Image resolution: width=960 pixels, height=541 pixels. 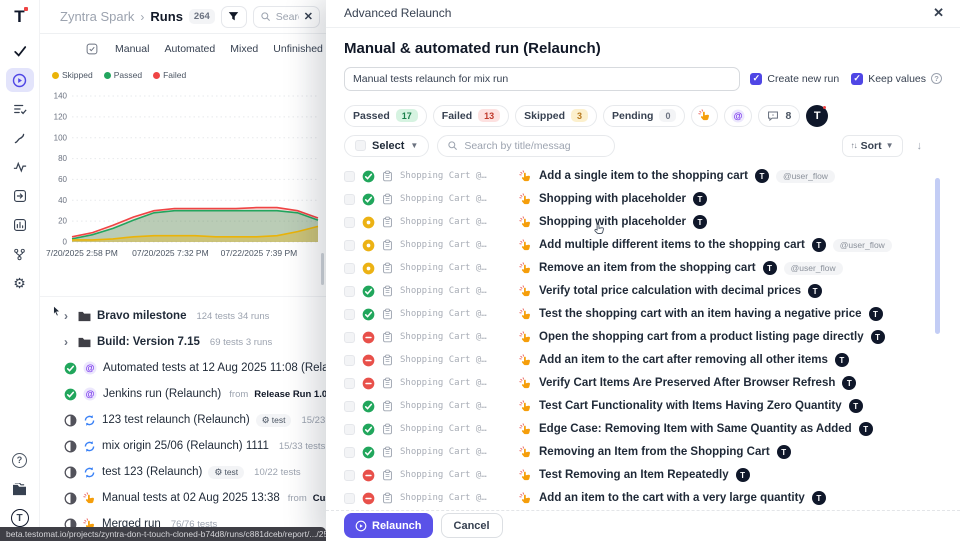 I want to click on chip-comments: 8, so click(x=779, y=115).